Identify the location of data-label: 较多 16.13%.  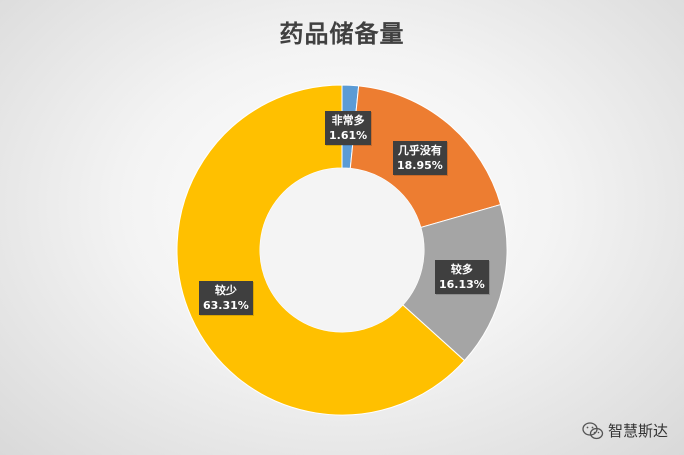
(462, 277).